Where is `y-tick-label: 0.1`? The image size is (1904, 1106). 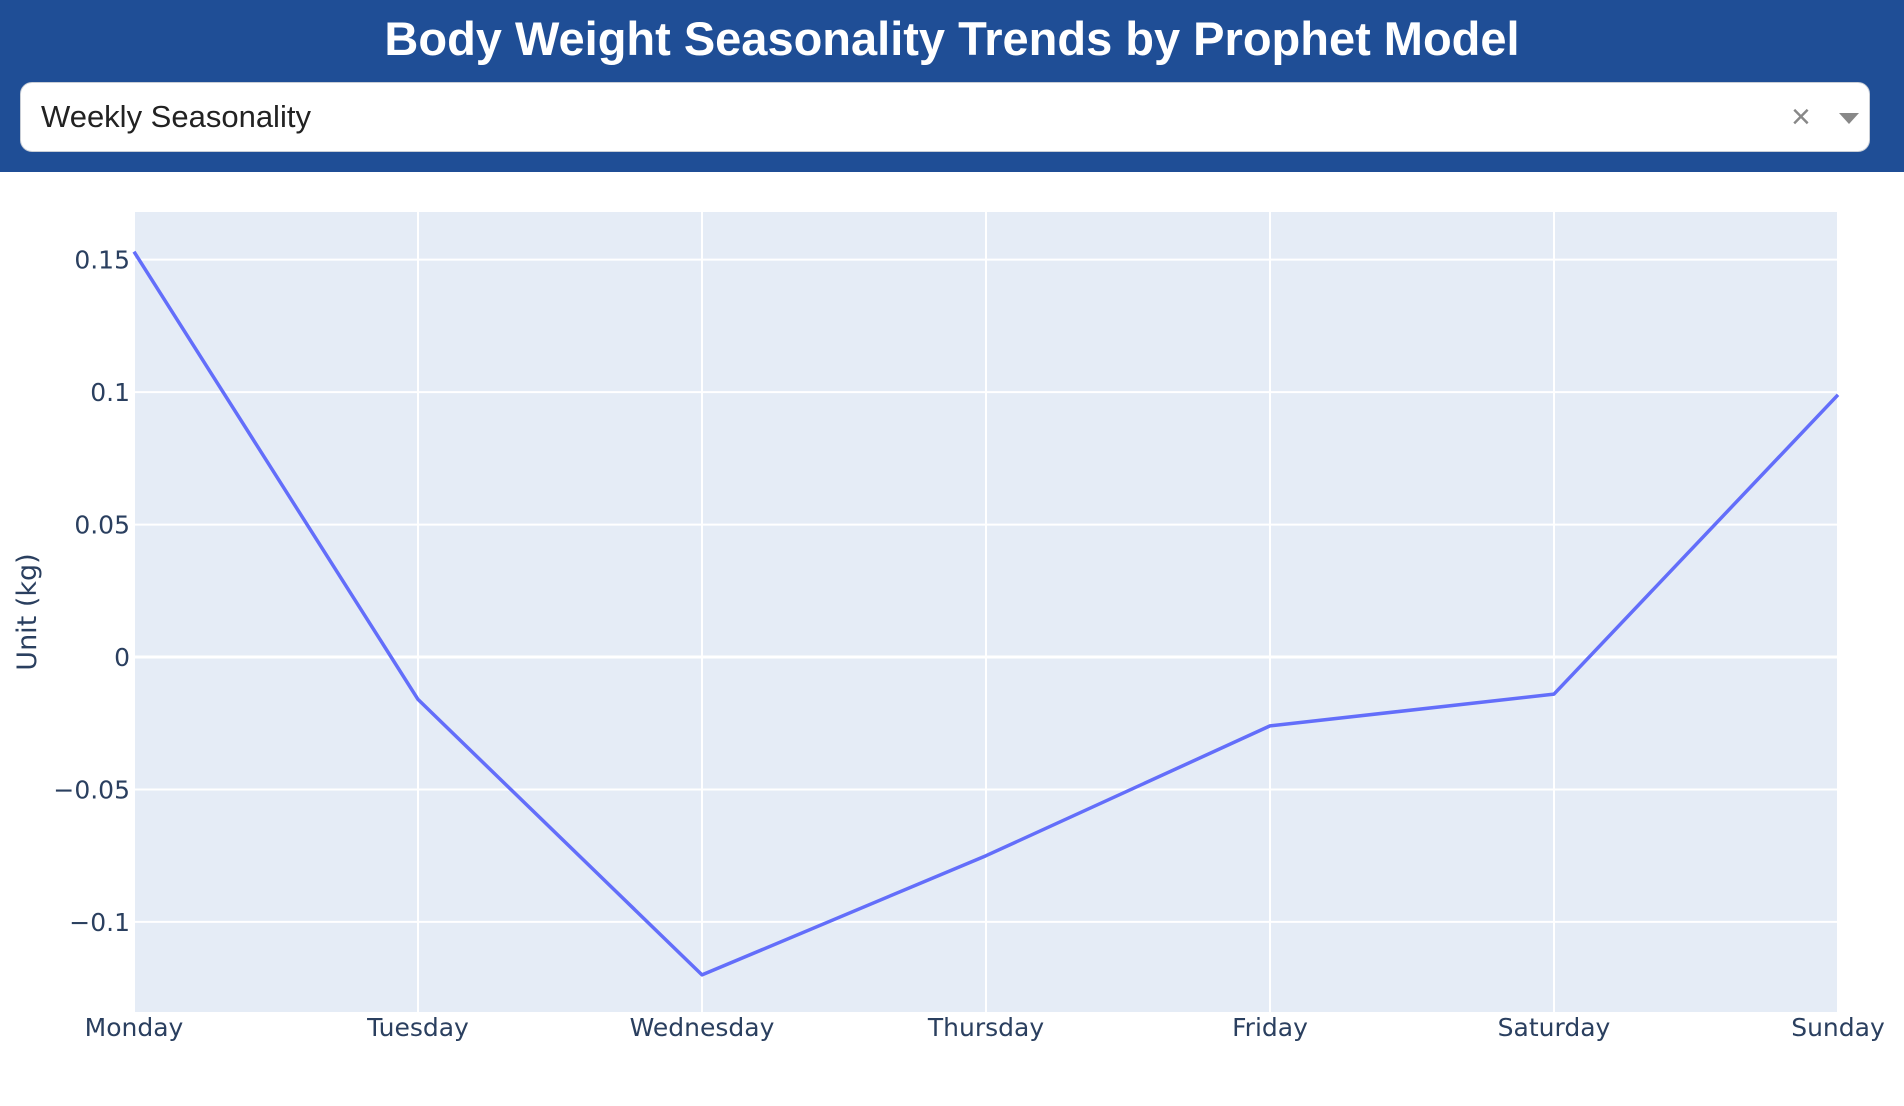 y-tick-label: 0.1 is located at coordinates (110, 392).